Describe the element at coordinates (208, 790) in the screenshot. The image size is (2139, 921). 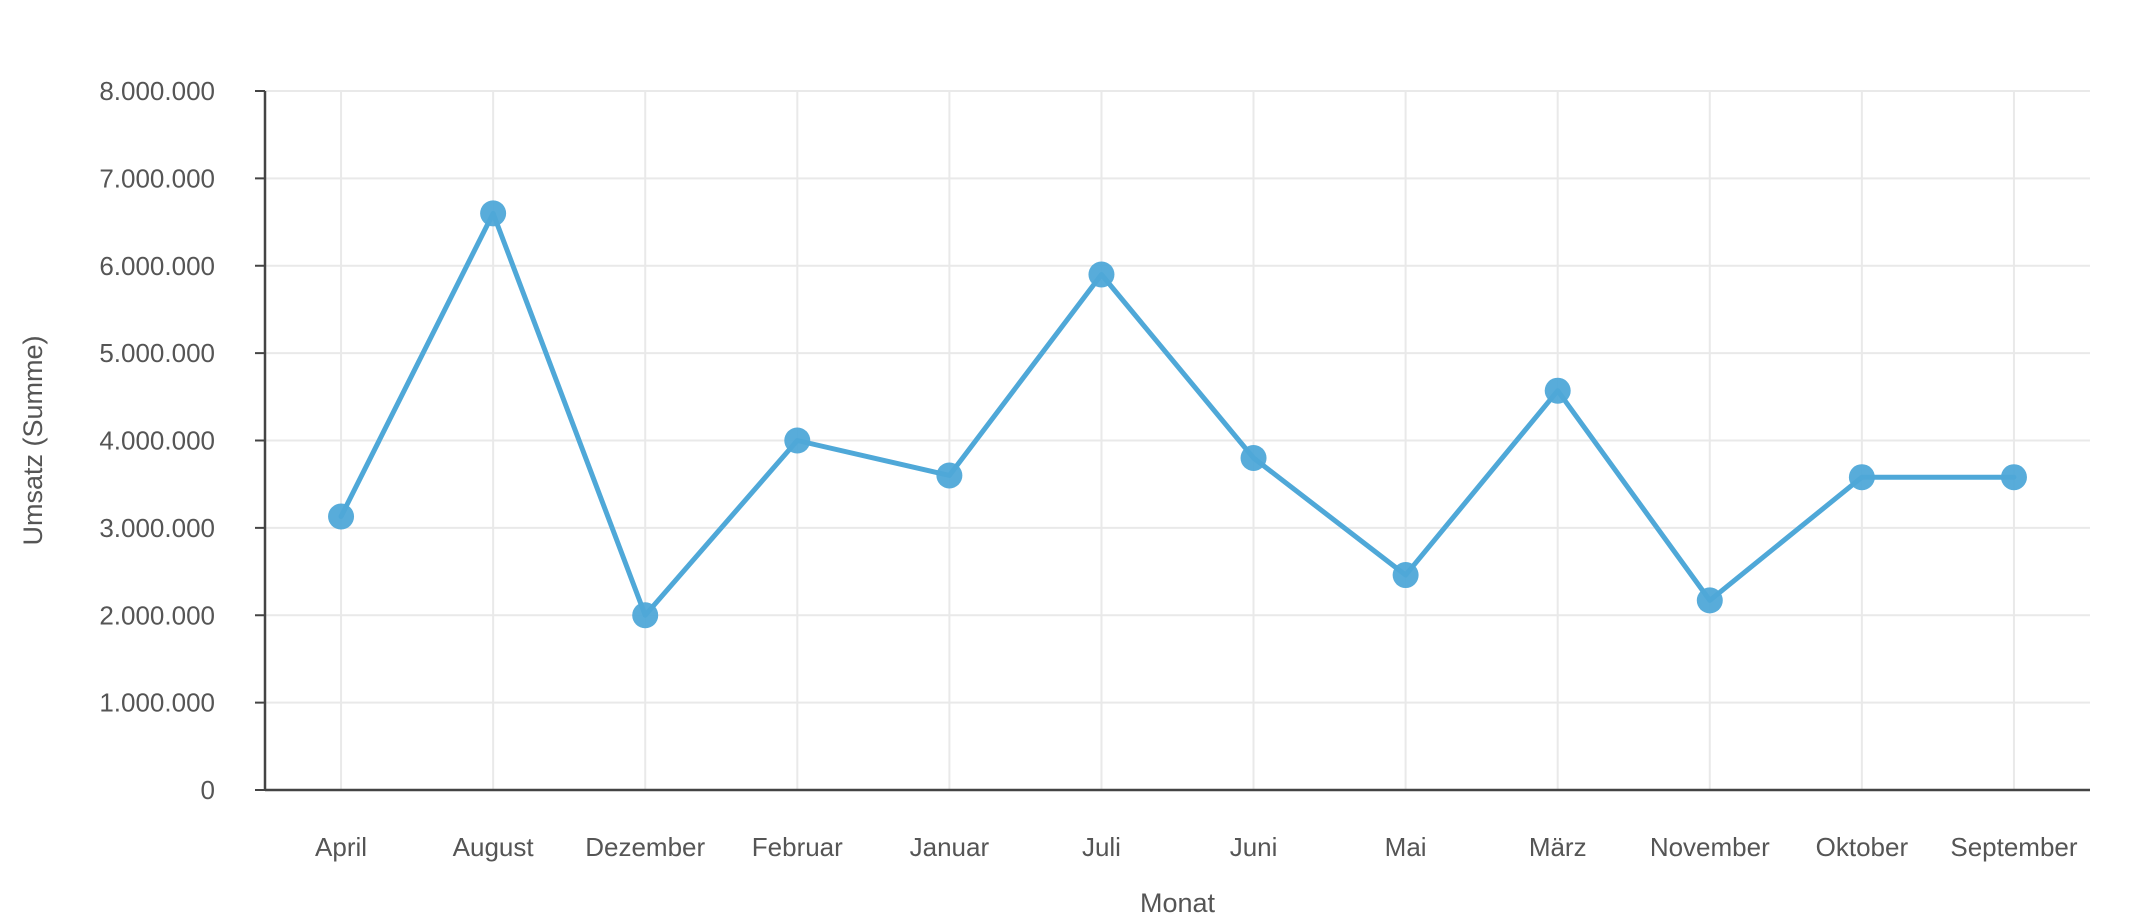
I see `y-tick-label: 0` at that location.